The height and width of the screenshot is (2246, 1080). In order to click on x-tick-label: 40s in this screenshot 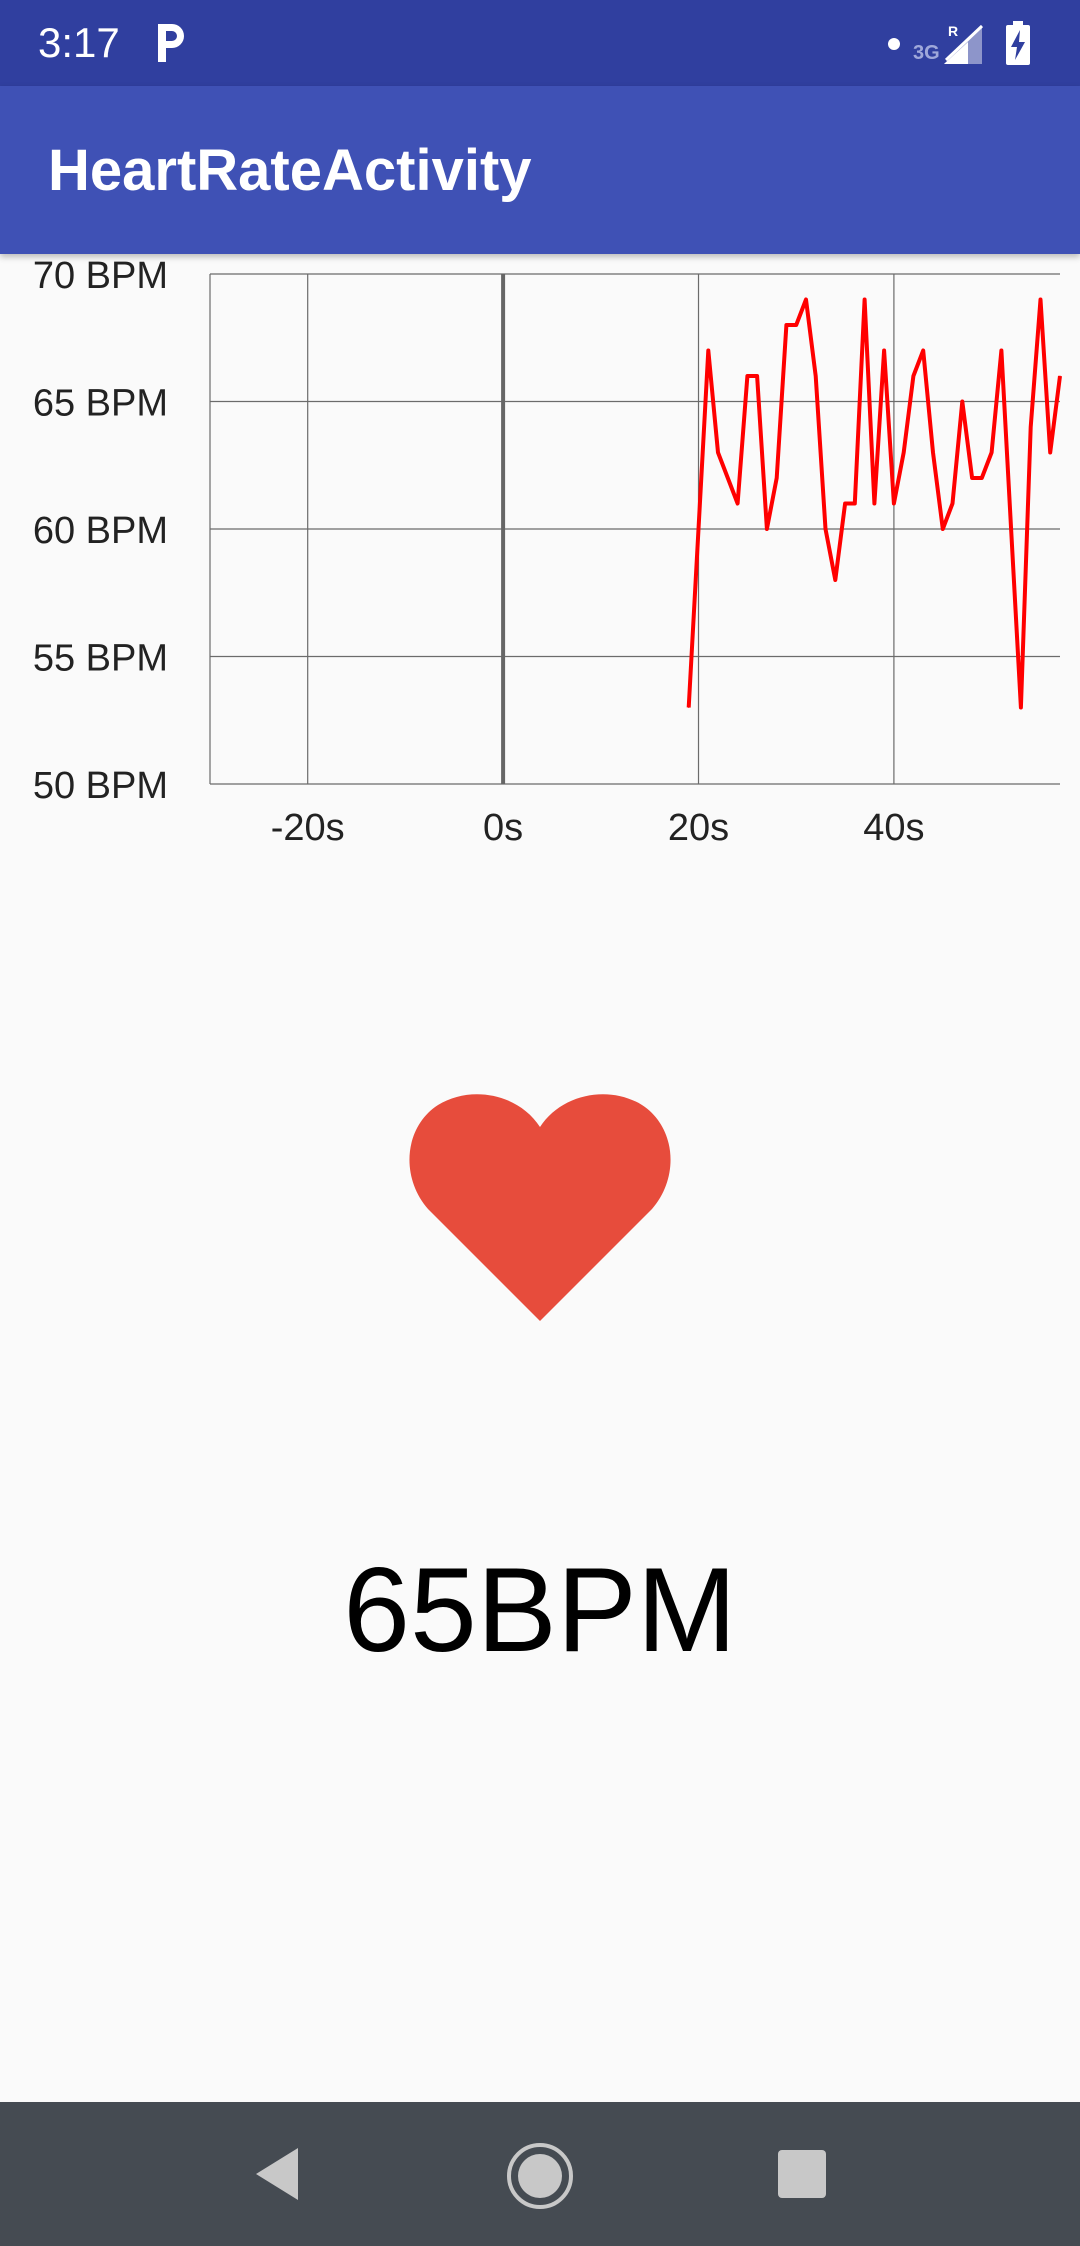, I will do `click(893, 828)`.